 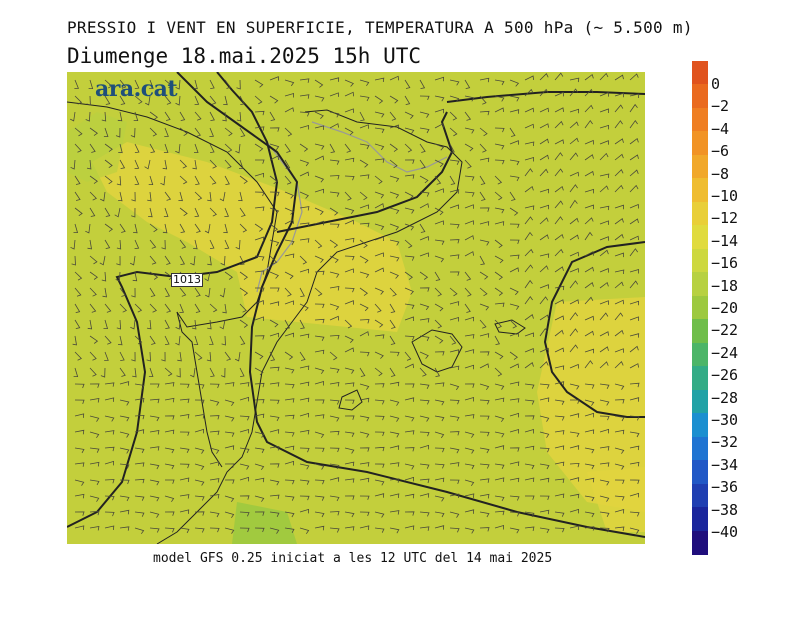 What do you see at coordinates (545, 97) in the screenshot?
I see `isobar` at bounding box center [545, 97].